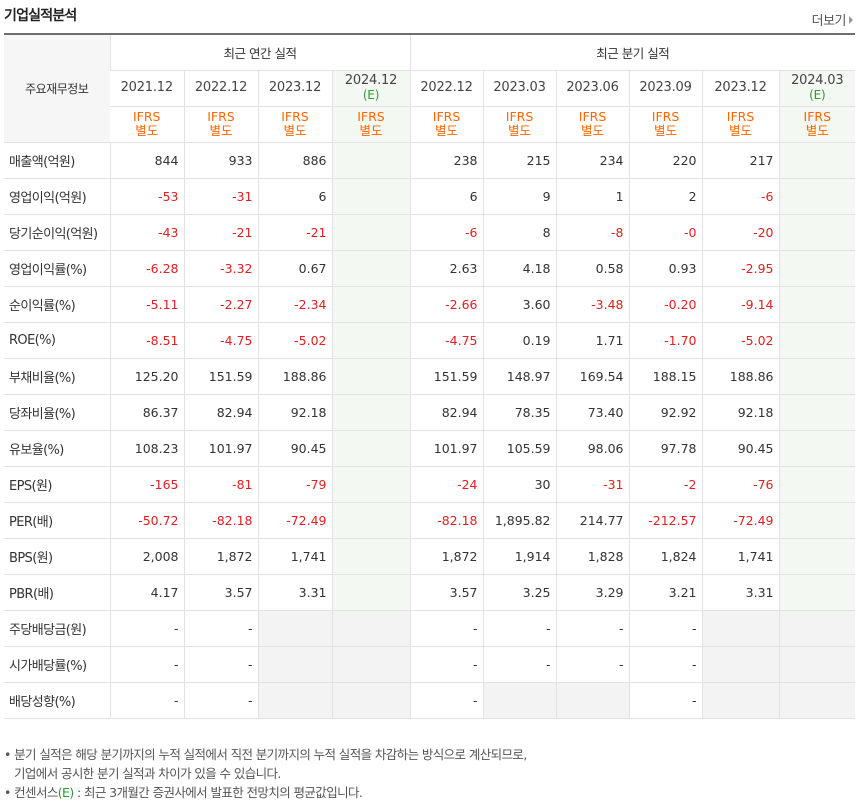 The image size is (859, 812). I want to click on quarter-cell: 101.97, so click(446, 448).